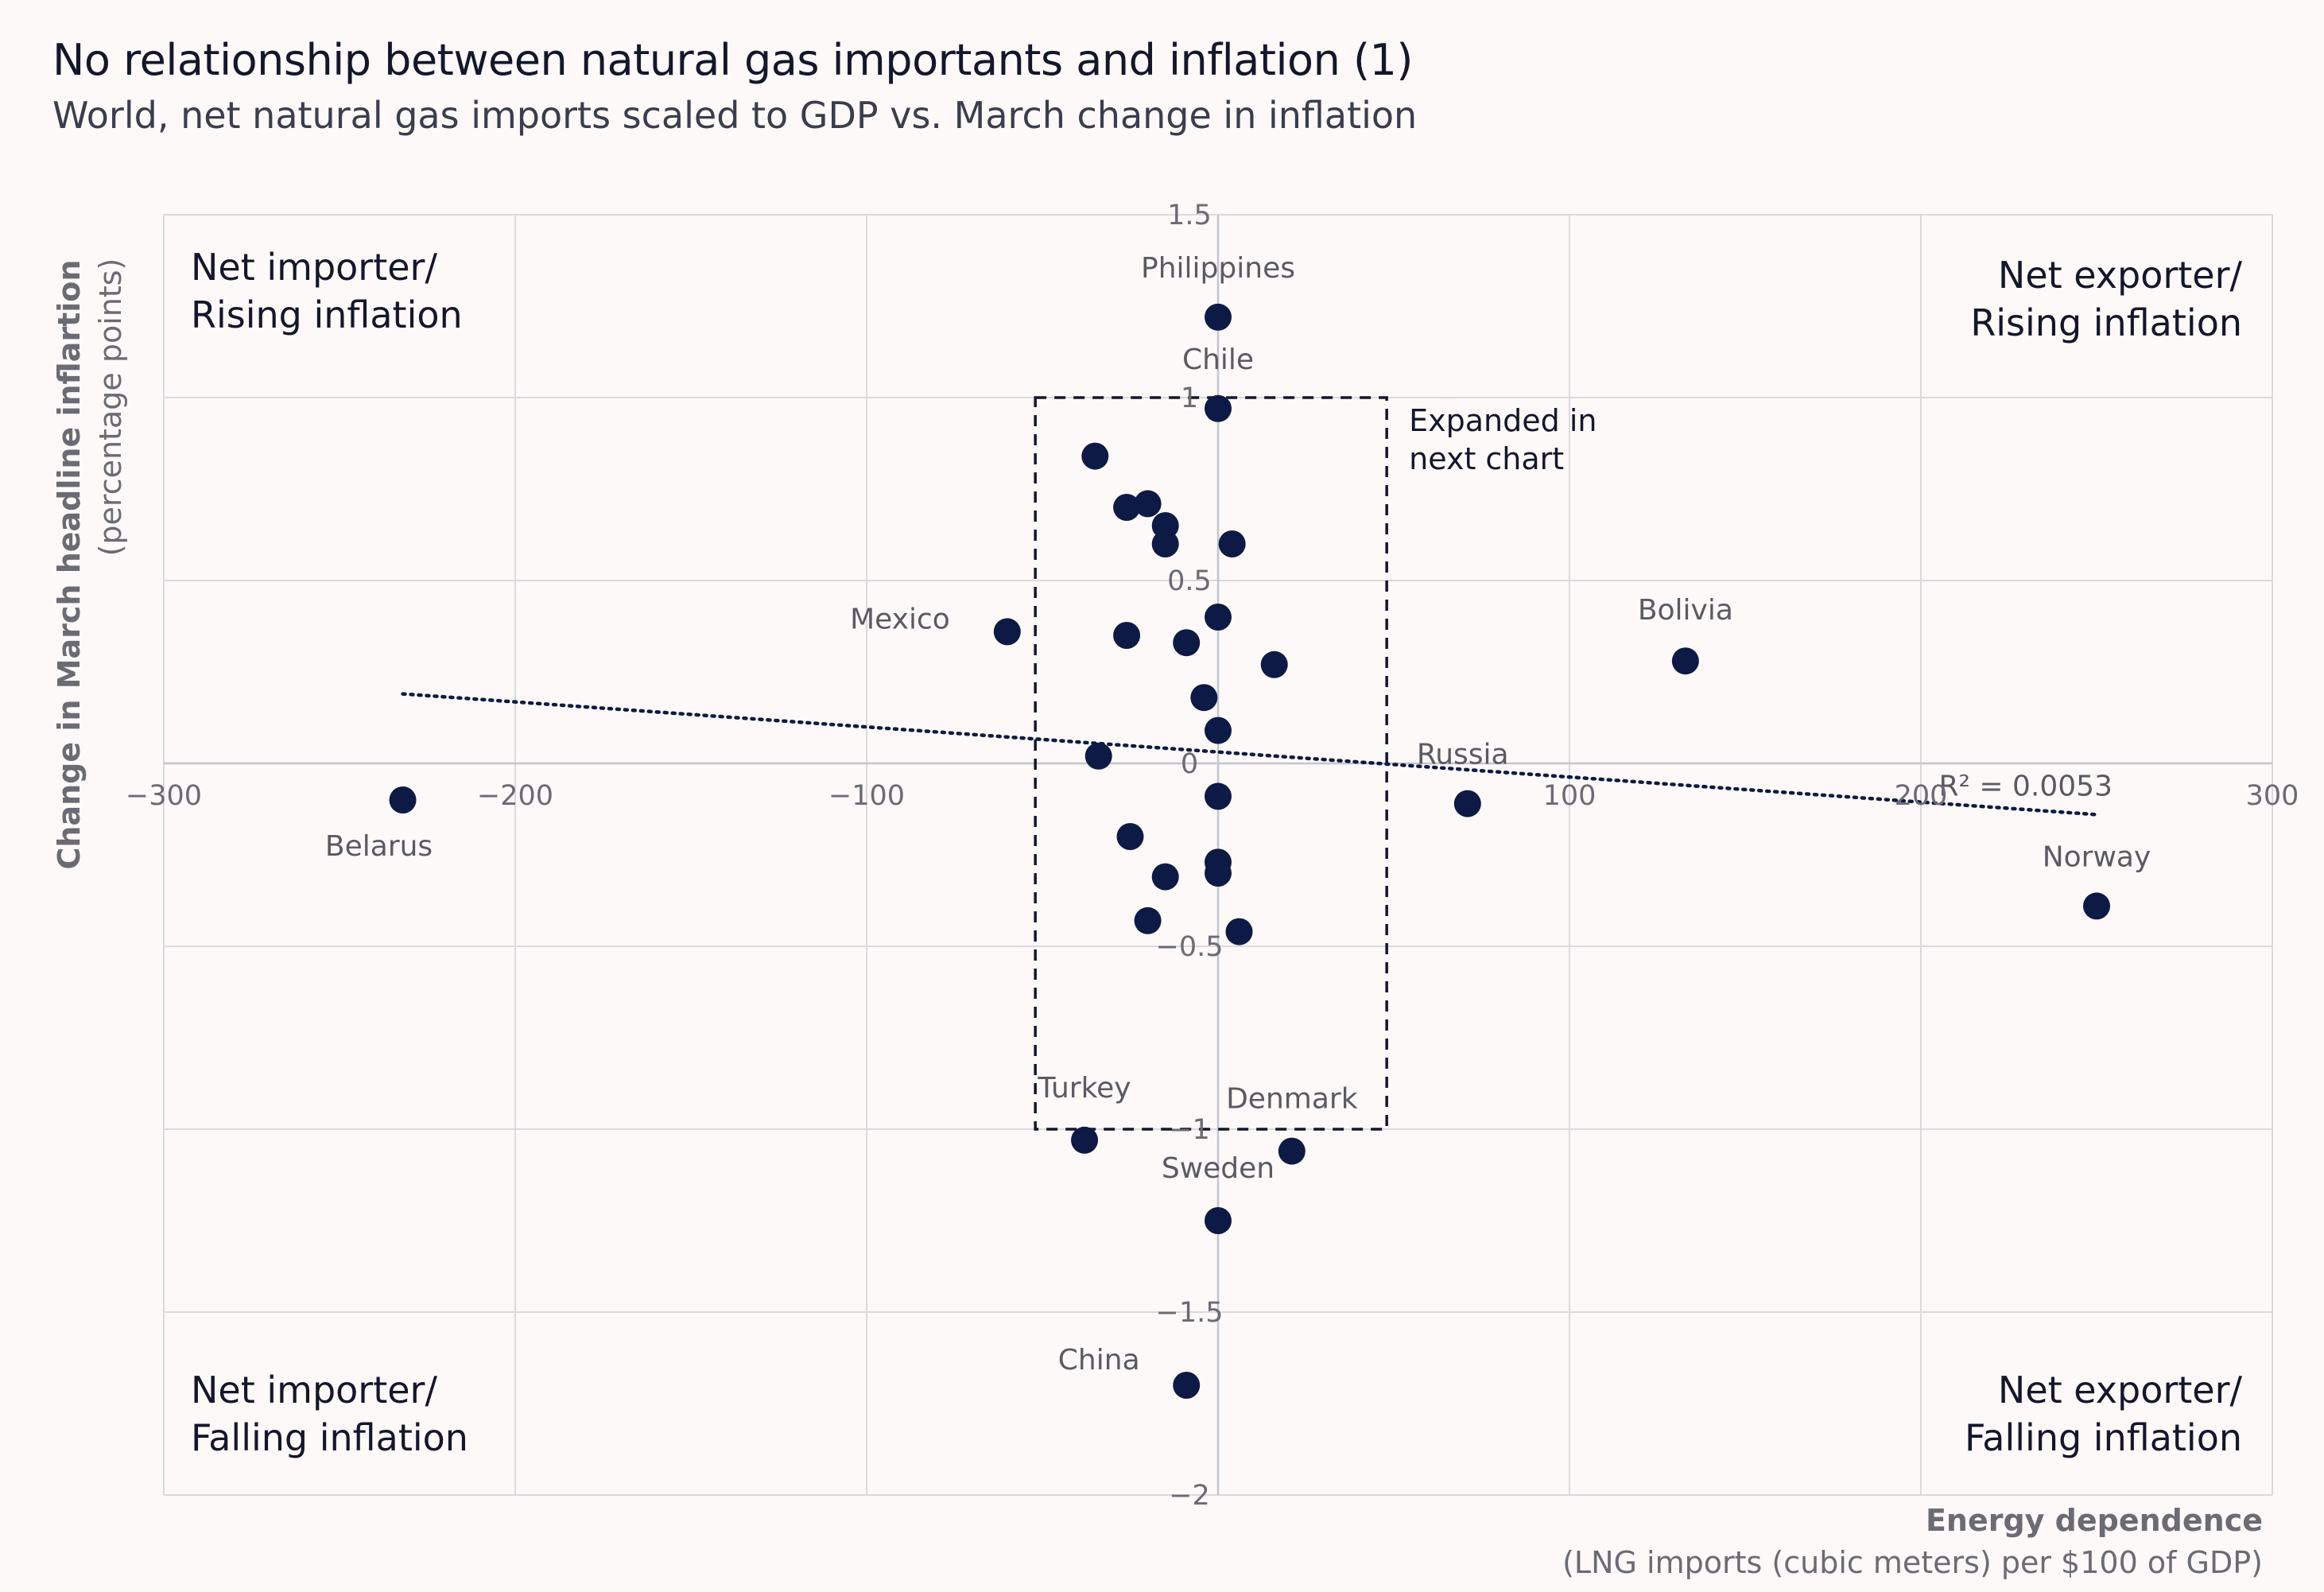 The image size is (2324, 1592). What do you see at coordinates (1189, 581) in the screenshot?
I see `y-tick-label: 0.5` at bounding box center [1189, 581].